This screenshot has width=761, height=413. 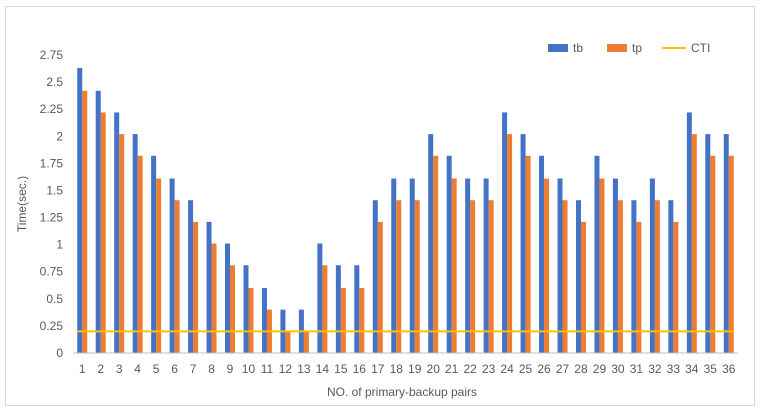 I want to click on x-tick-label: 5, so click(x=156, y=369).